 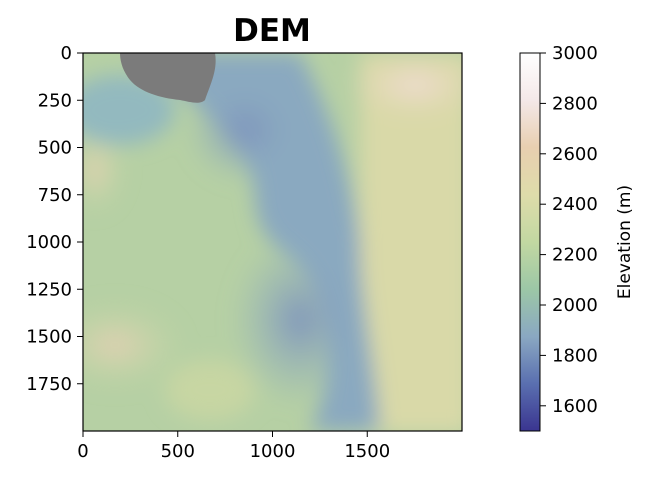 What do you see at coordinates (367, 451) in the screenshot?
I see `x-tick-label: 1500` at bounding box center [367, 451].